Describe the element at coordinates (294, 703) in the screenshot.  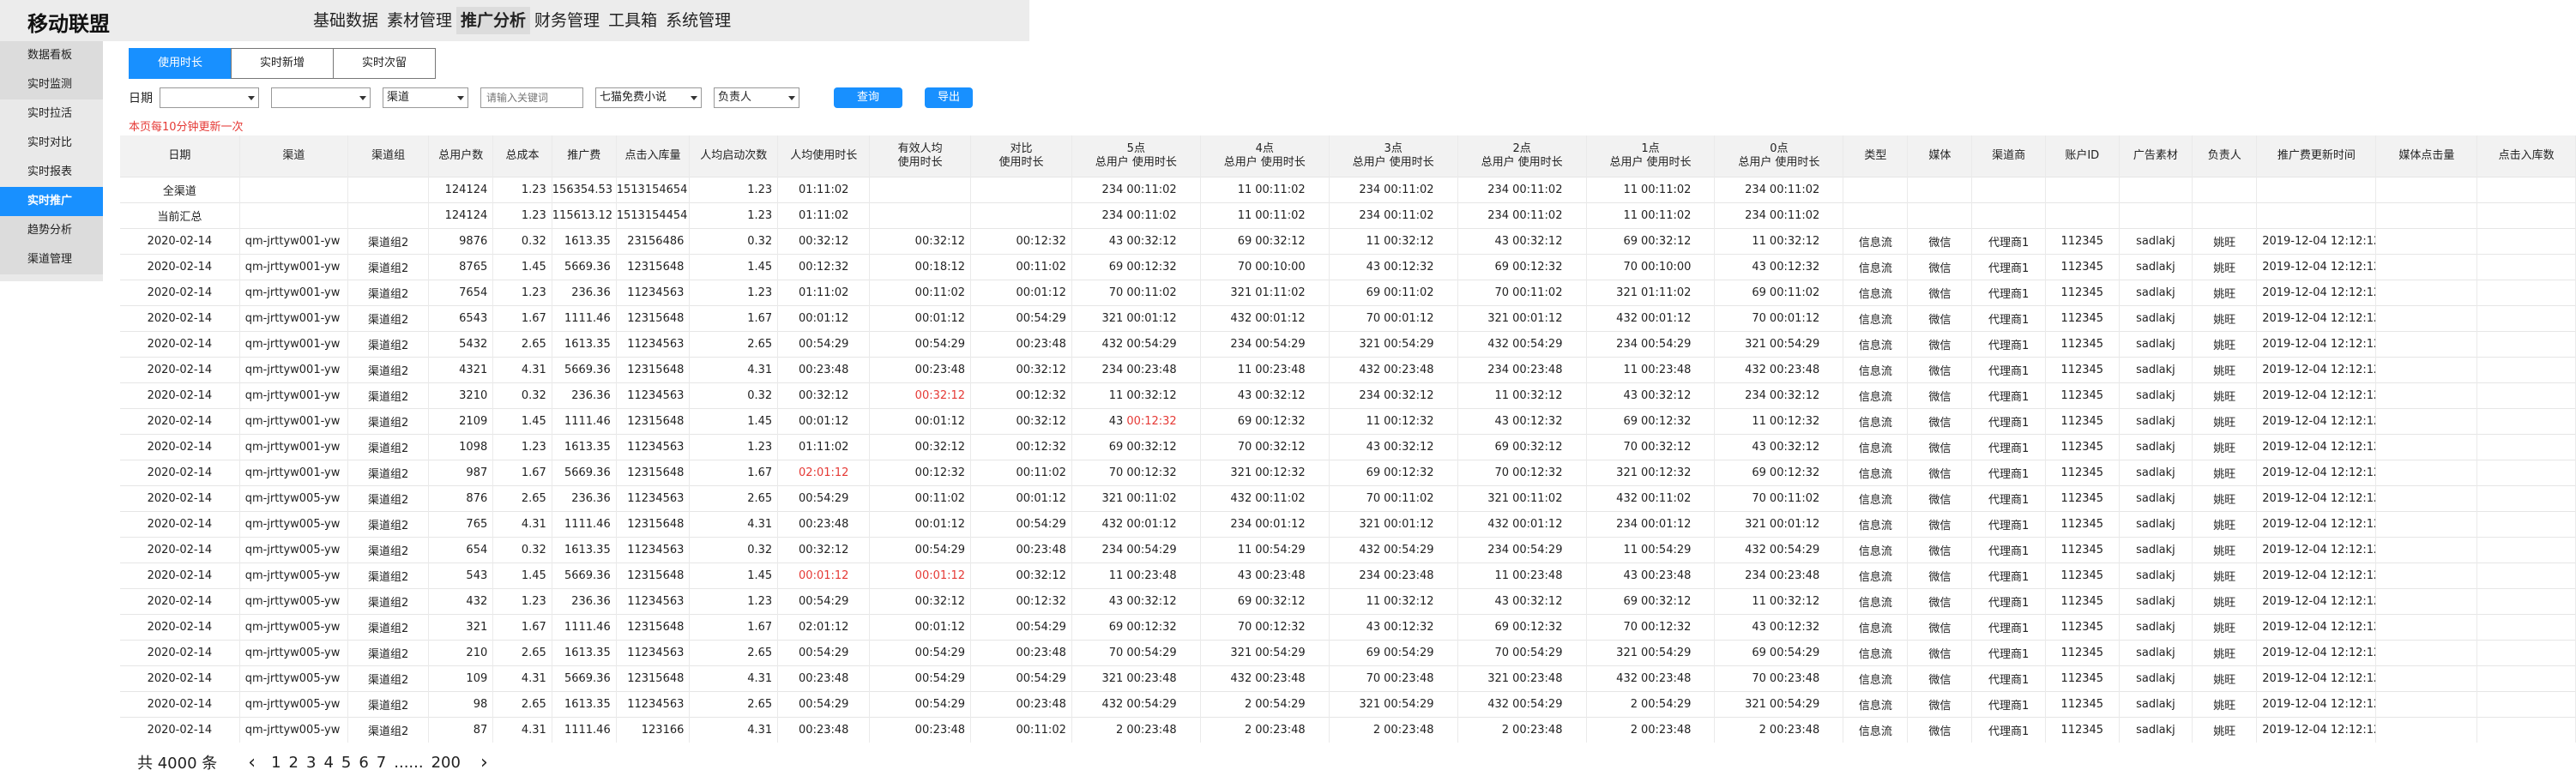
I see `cell-channel: qm-jrttyw005-yw` at that location.